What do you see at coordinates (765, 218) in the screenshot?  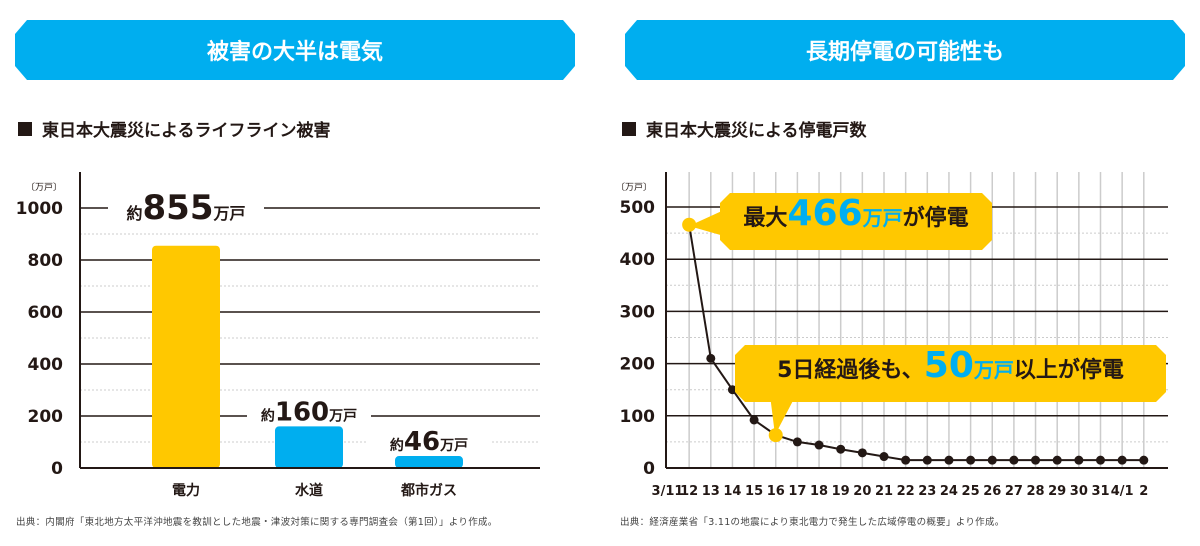 I see `callout-max-pre: 最大` at bounding box center [765, 218].